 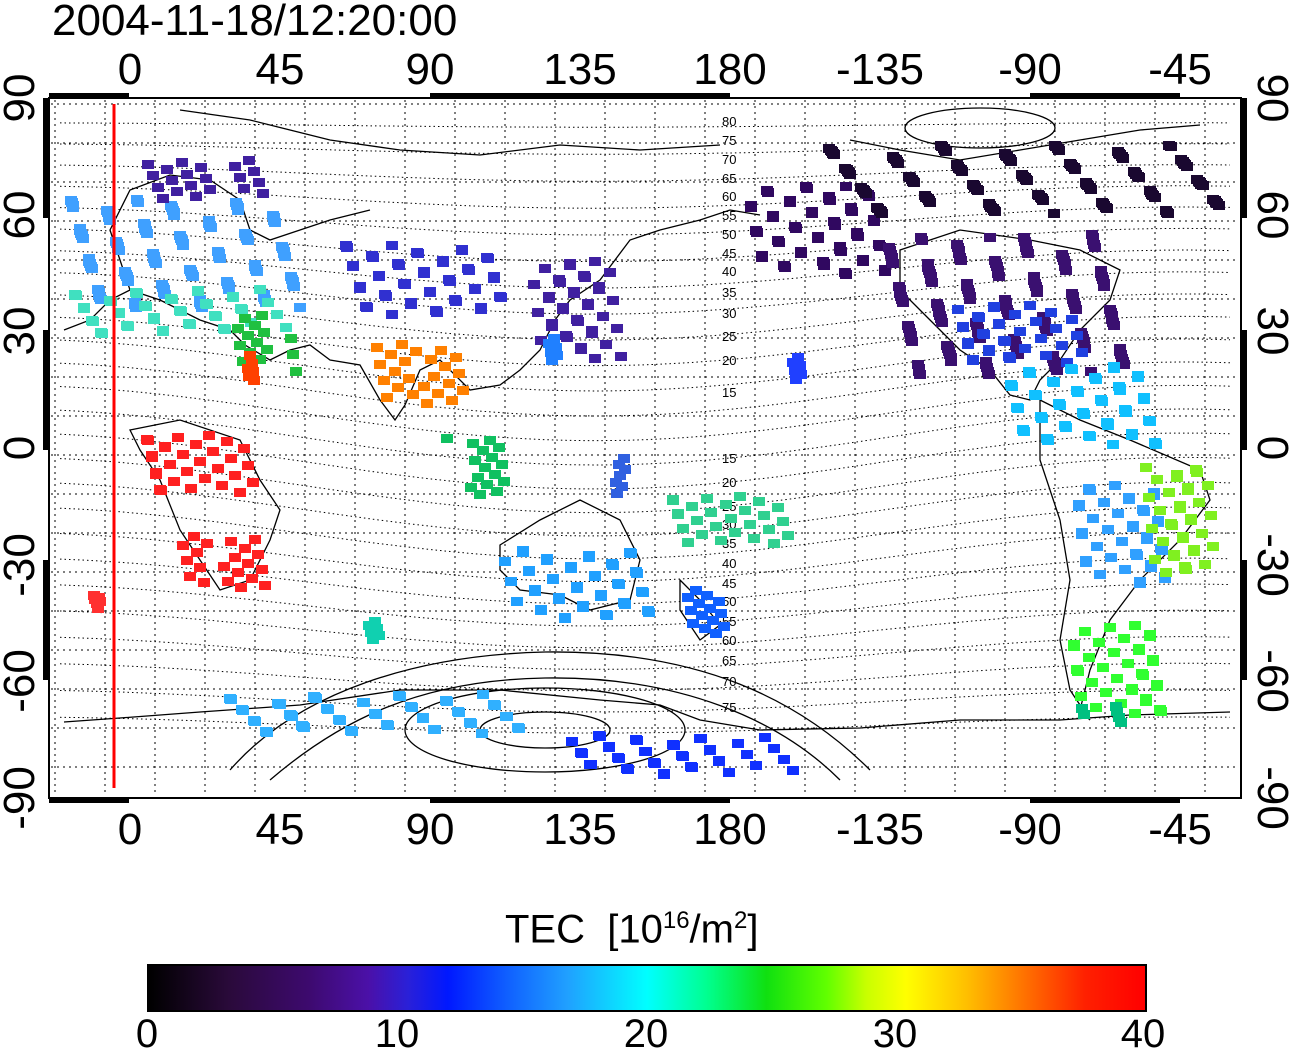 What do you see at coordinates (895, 1034) in the screenshot?
I see `colorbar-tick: 30` at bounding box center [895, 1034].